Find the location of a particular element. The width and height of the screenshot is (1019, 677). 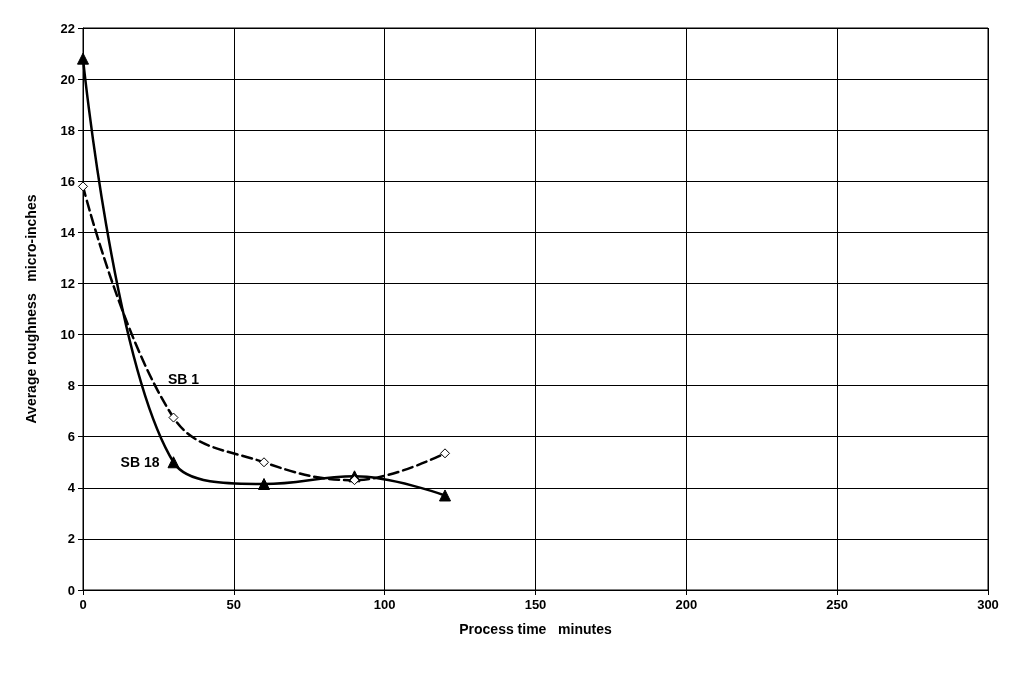

x-tick-label: 100 is located at coordinates (384, 604).